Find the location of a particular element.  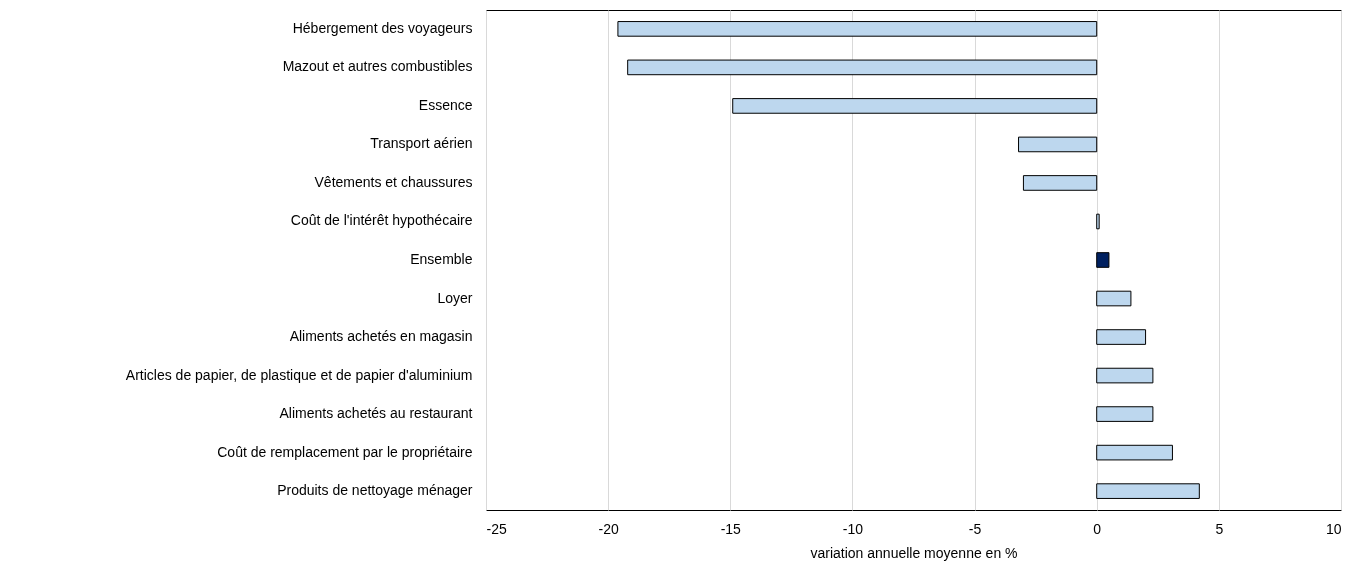

x-tick-label: -5 is located at coordinates (975, 528).